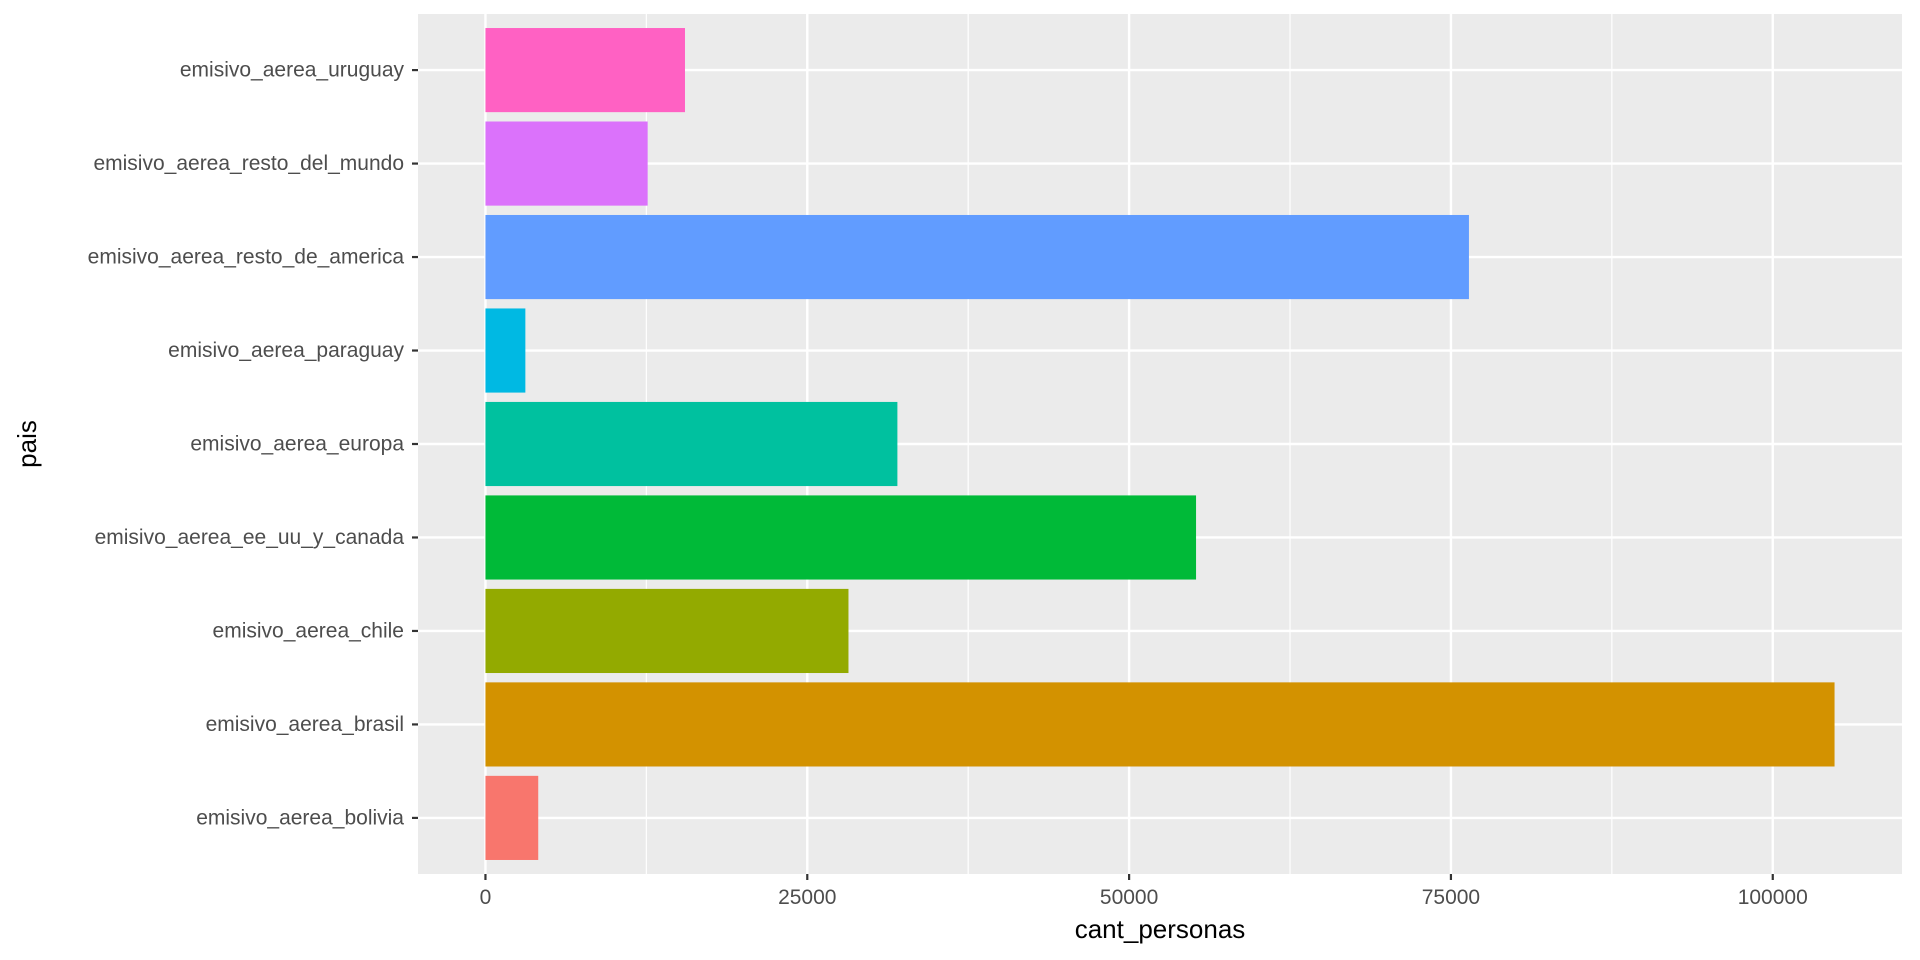 This screenshot has height=960, width=1920. What do you see at coordinates (977, 257) in the screenshot?
I see `bar-emisivo-aerea-resto-de-america` at bounding box center [977, 257].